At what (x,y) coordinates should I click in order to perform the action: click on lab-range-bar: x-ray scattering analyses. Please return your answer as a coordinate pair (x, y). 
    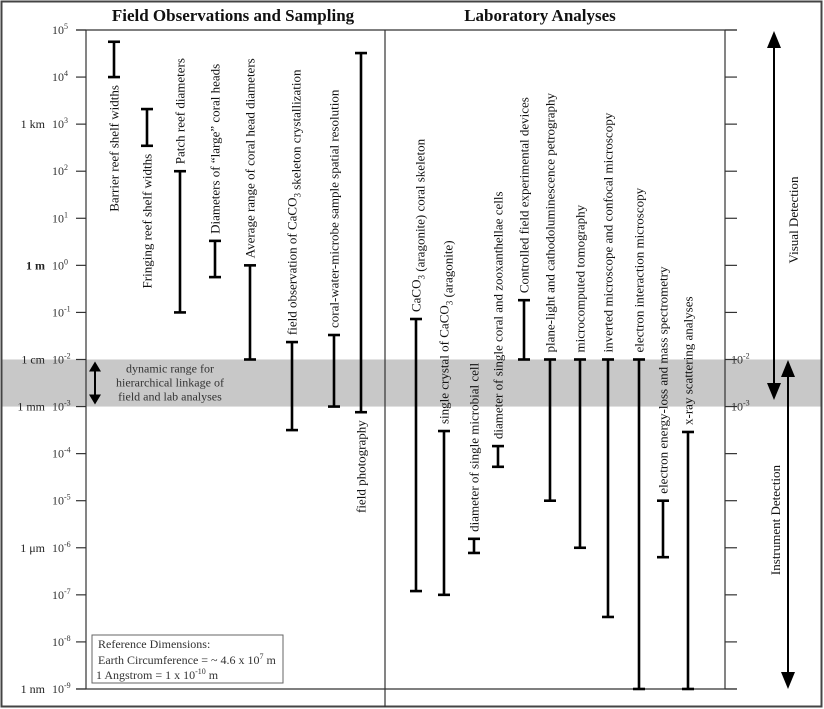
    Looking at the image, I should click on (688, 493).